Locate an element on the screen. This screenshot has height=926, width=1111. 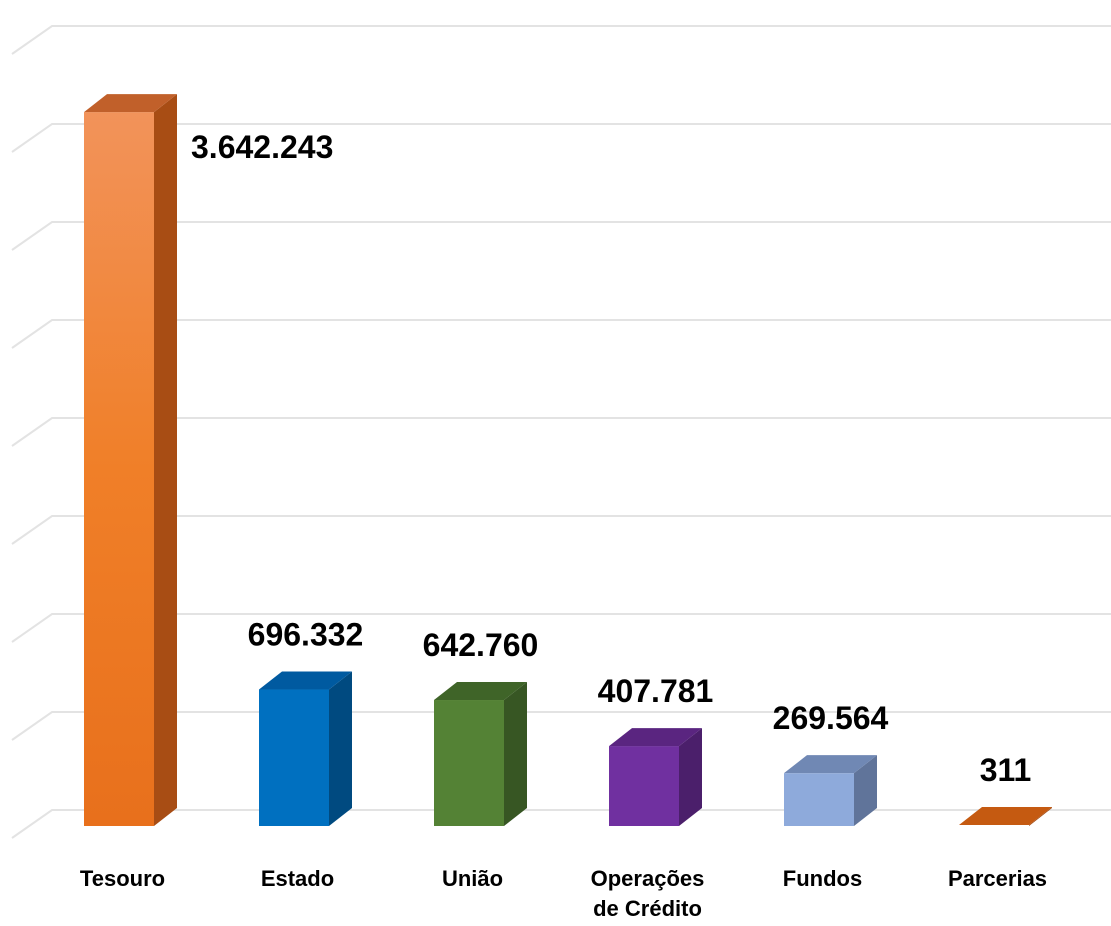
value-label: 407.781 is located at coordinates (656, 691).